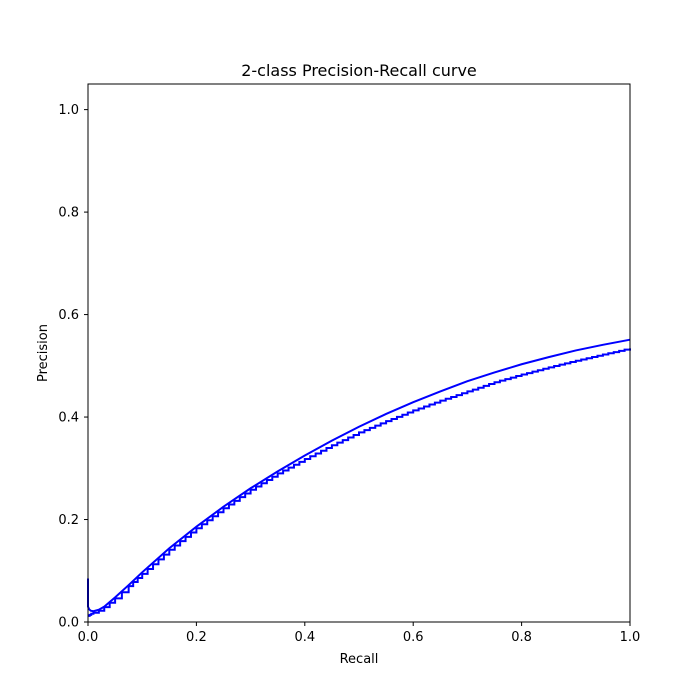 The width and height of the screenshot is (700, 700). What do you see at coordinates (88, 637) in the screenshot?
I see `x-tick-label: 0.0` at bounding box center [88, 637].